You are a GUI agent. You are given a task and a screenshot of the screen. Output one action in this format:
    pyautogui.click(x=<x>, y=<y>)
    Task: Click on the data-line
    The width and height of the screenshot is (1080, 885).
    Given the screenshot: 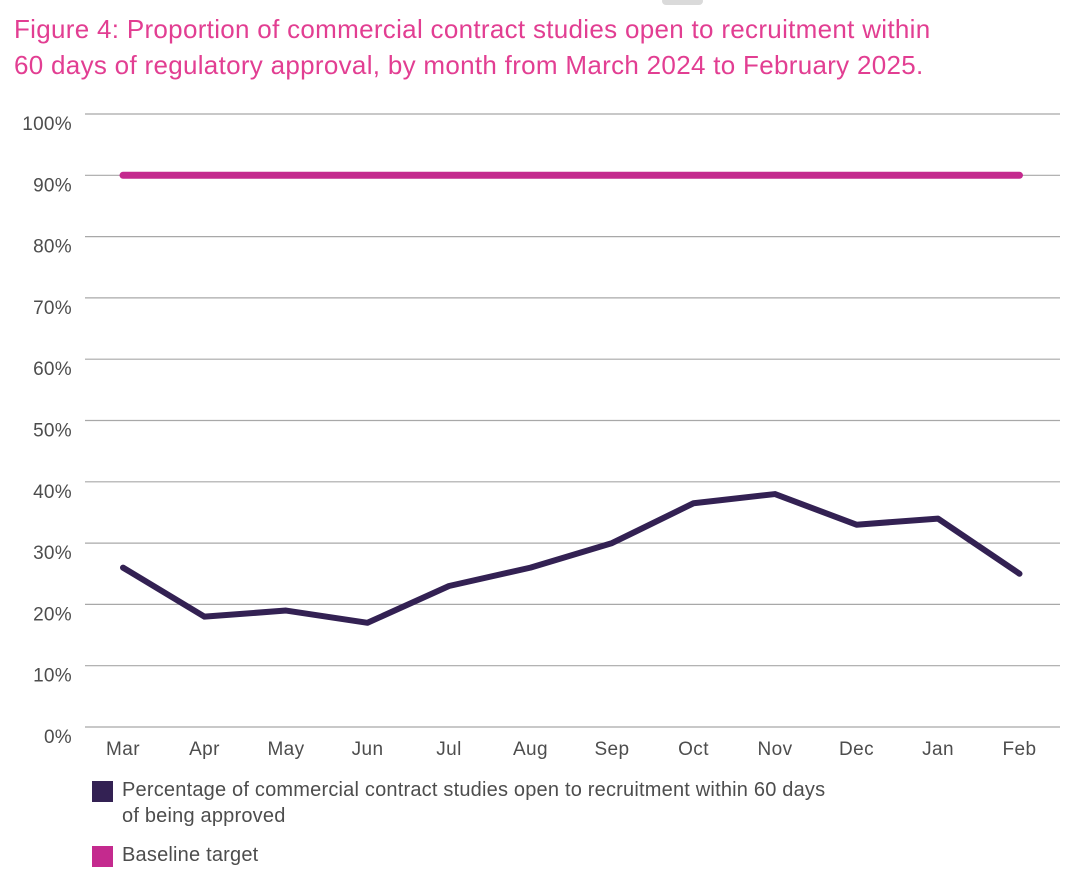 What is the action you would take?
    pyautogui.click(x=571, y=558)
    